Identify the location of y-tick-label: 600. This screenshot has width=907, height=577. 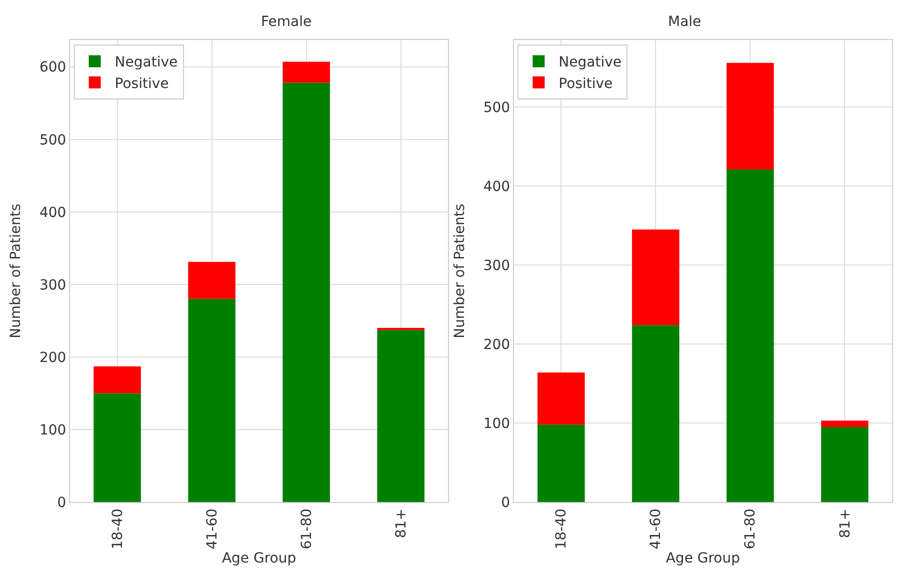
(52, 68).